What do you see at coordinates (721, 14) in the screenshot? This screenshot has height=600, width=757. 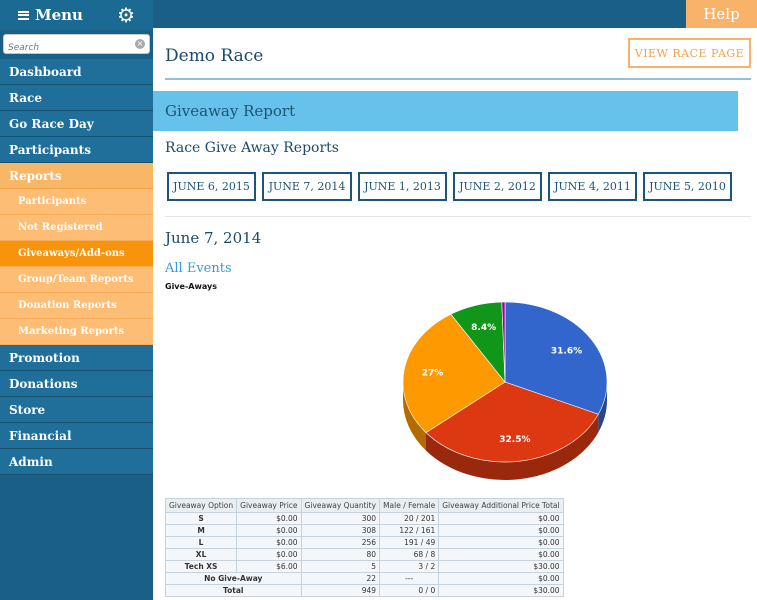 I see `help-button: Help` at bounding box center [721, 14].